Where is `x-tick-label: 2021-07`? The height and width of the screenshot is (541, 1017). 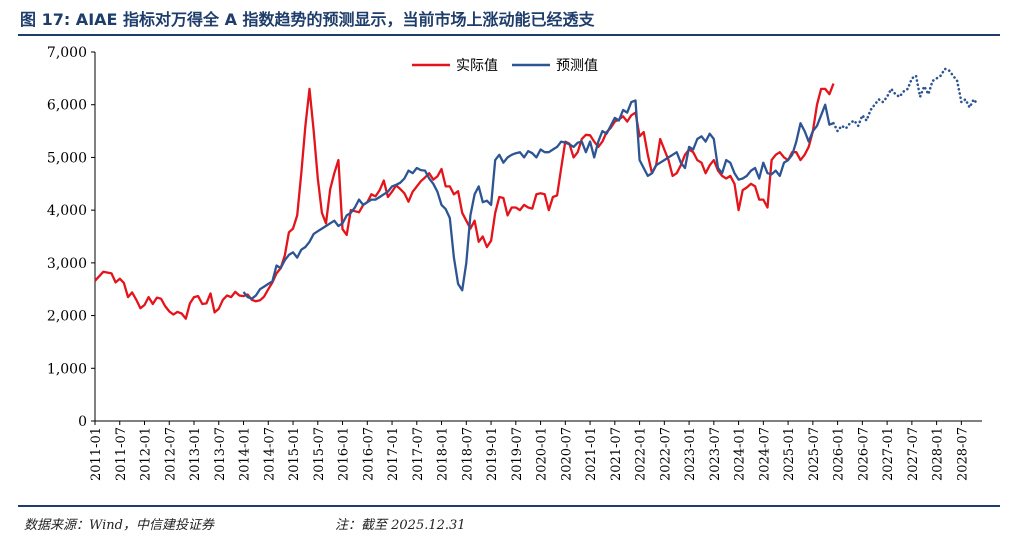
x-tick-label: 2021-07 is located at coordinates (616, 454).